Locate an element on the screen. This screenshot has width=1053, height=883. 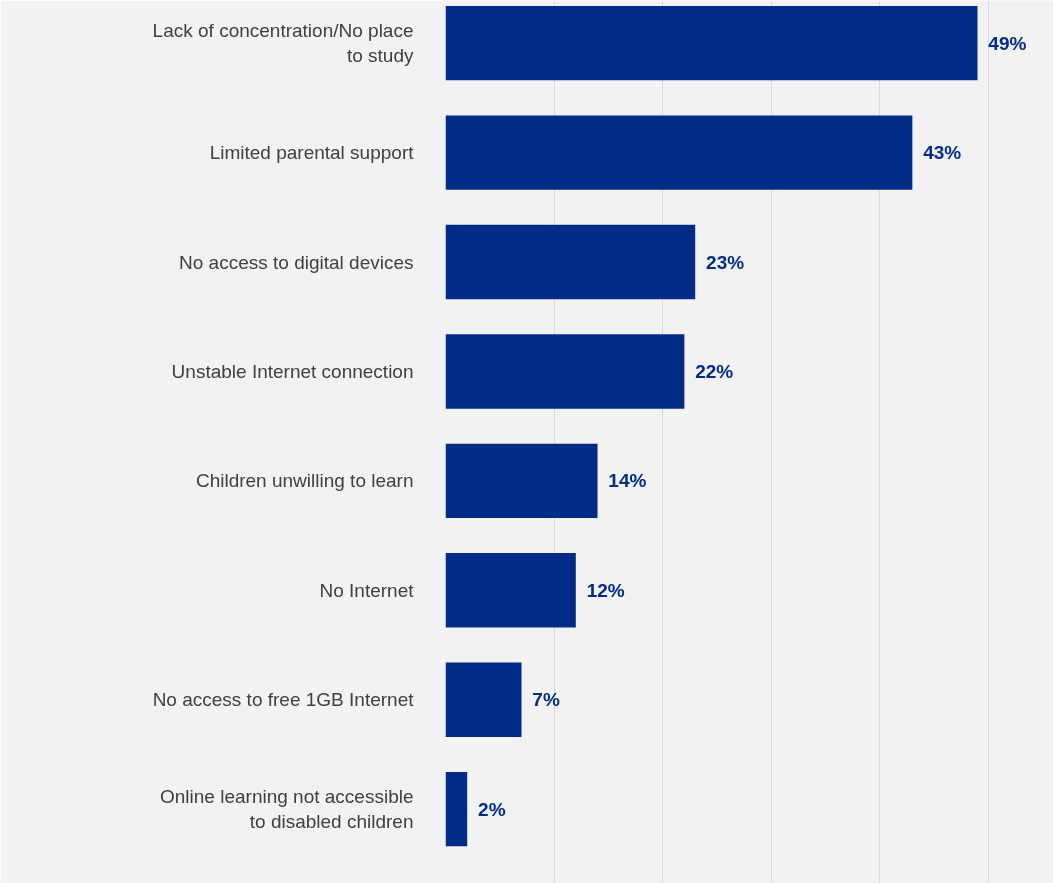
y-tick-label: Children unwilling to learn is located at coordinates (304, 481).